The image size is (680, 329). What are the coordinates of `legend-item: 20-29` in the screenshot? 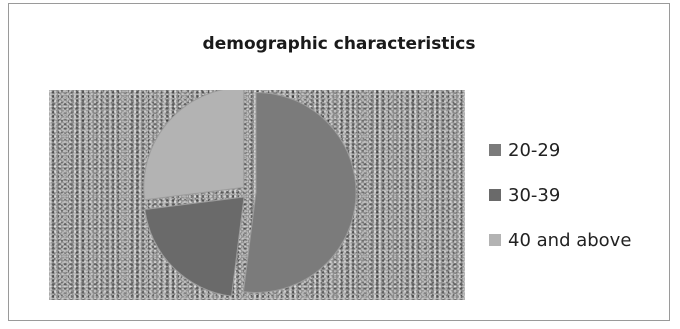 It's located at (560, 150).